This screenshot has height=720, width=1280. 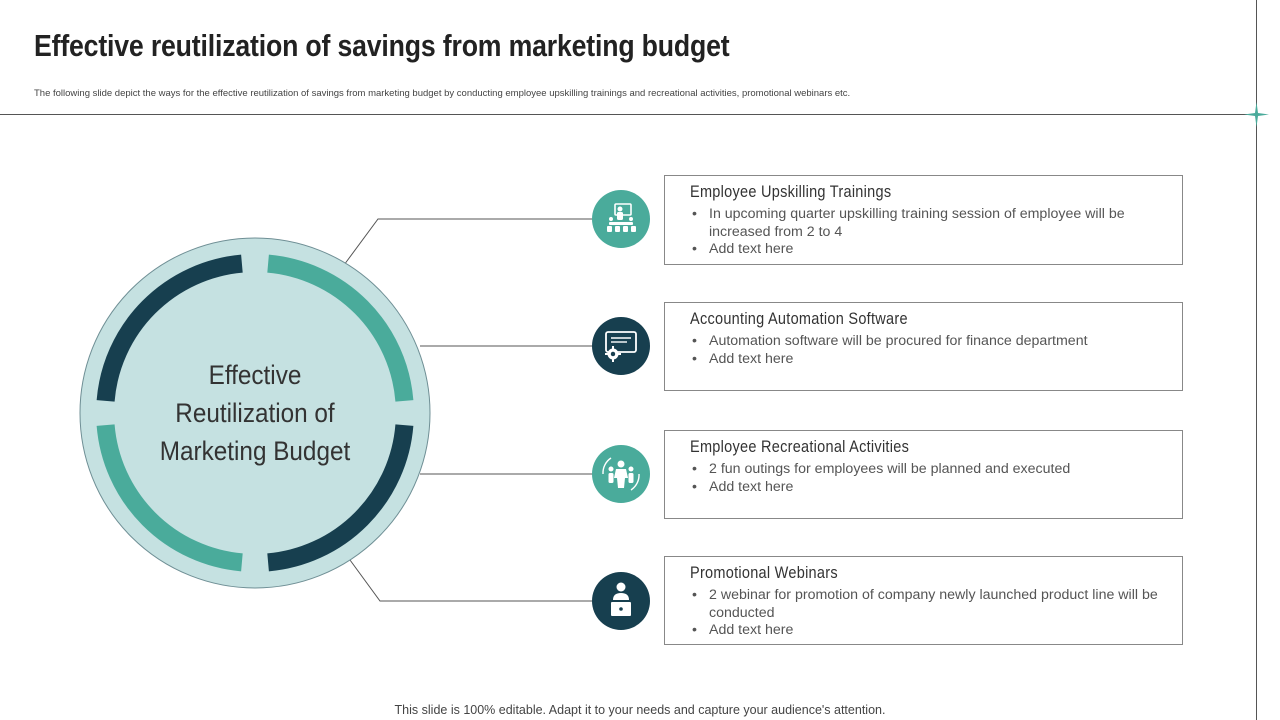 I want to click on center-circle, so click(x=255, y=413).